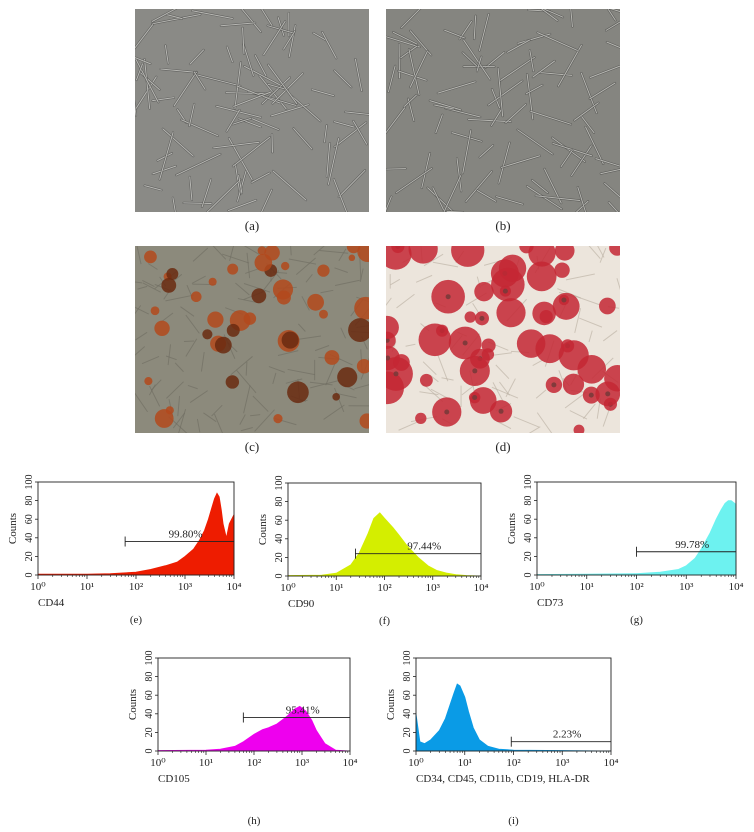 This screenshot has height=832, width=754. I want to click on photo-b-image, so click(503, 110).